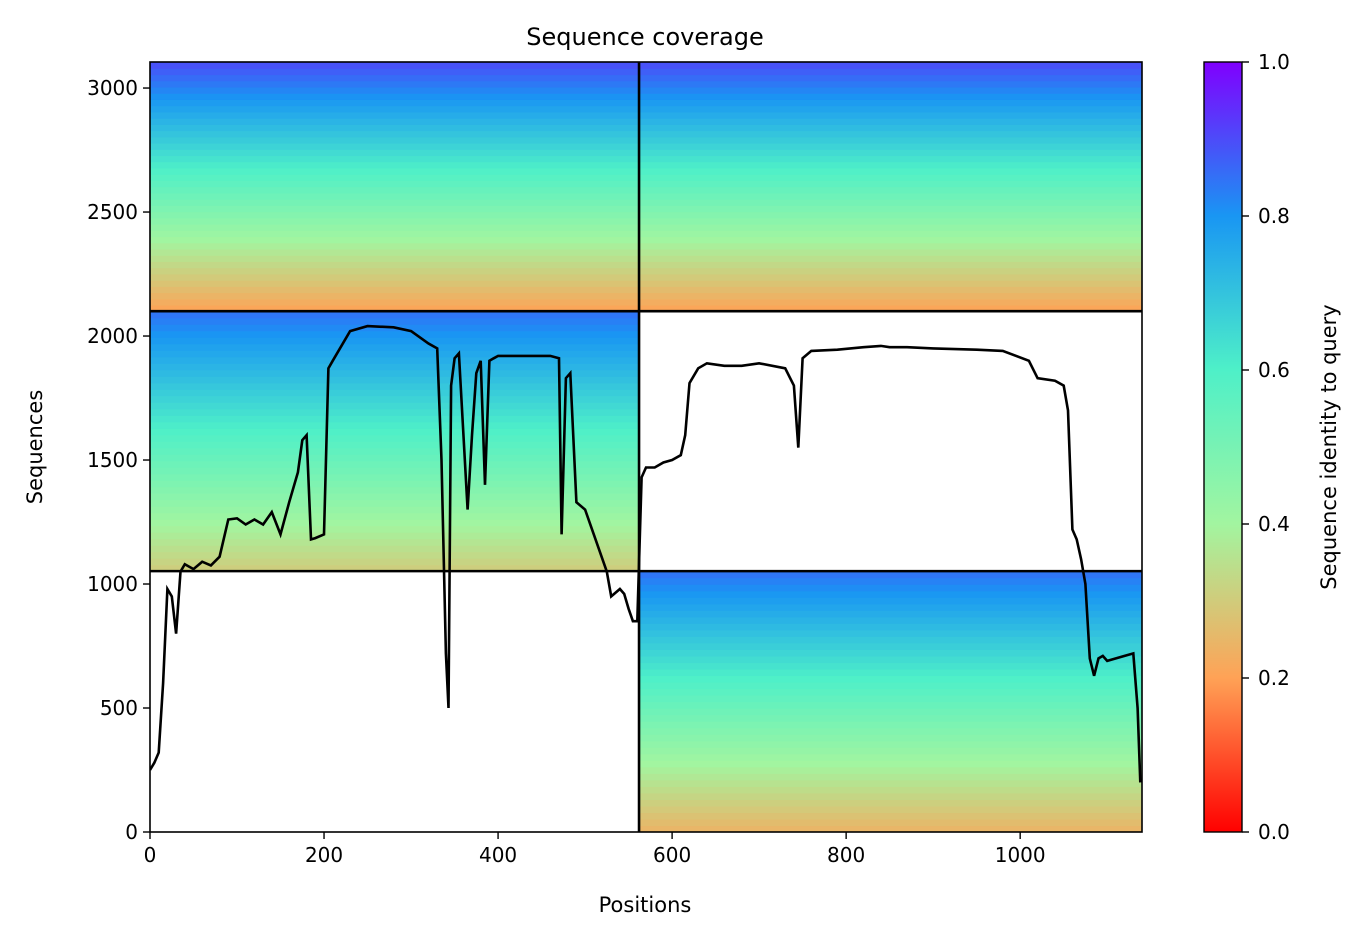 This screenshot has width=1364, height=939. Describe the element at coordinates (112, 212) in the screenshot. I see `y-tick-label: 2500` at that location.